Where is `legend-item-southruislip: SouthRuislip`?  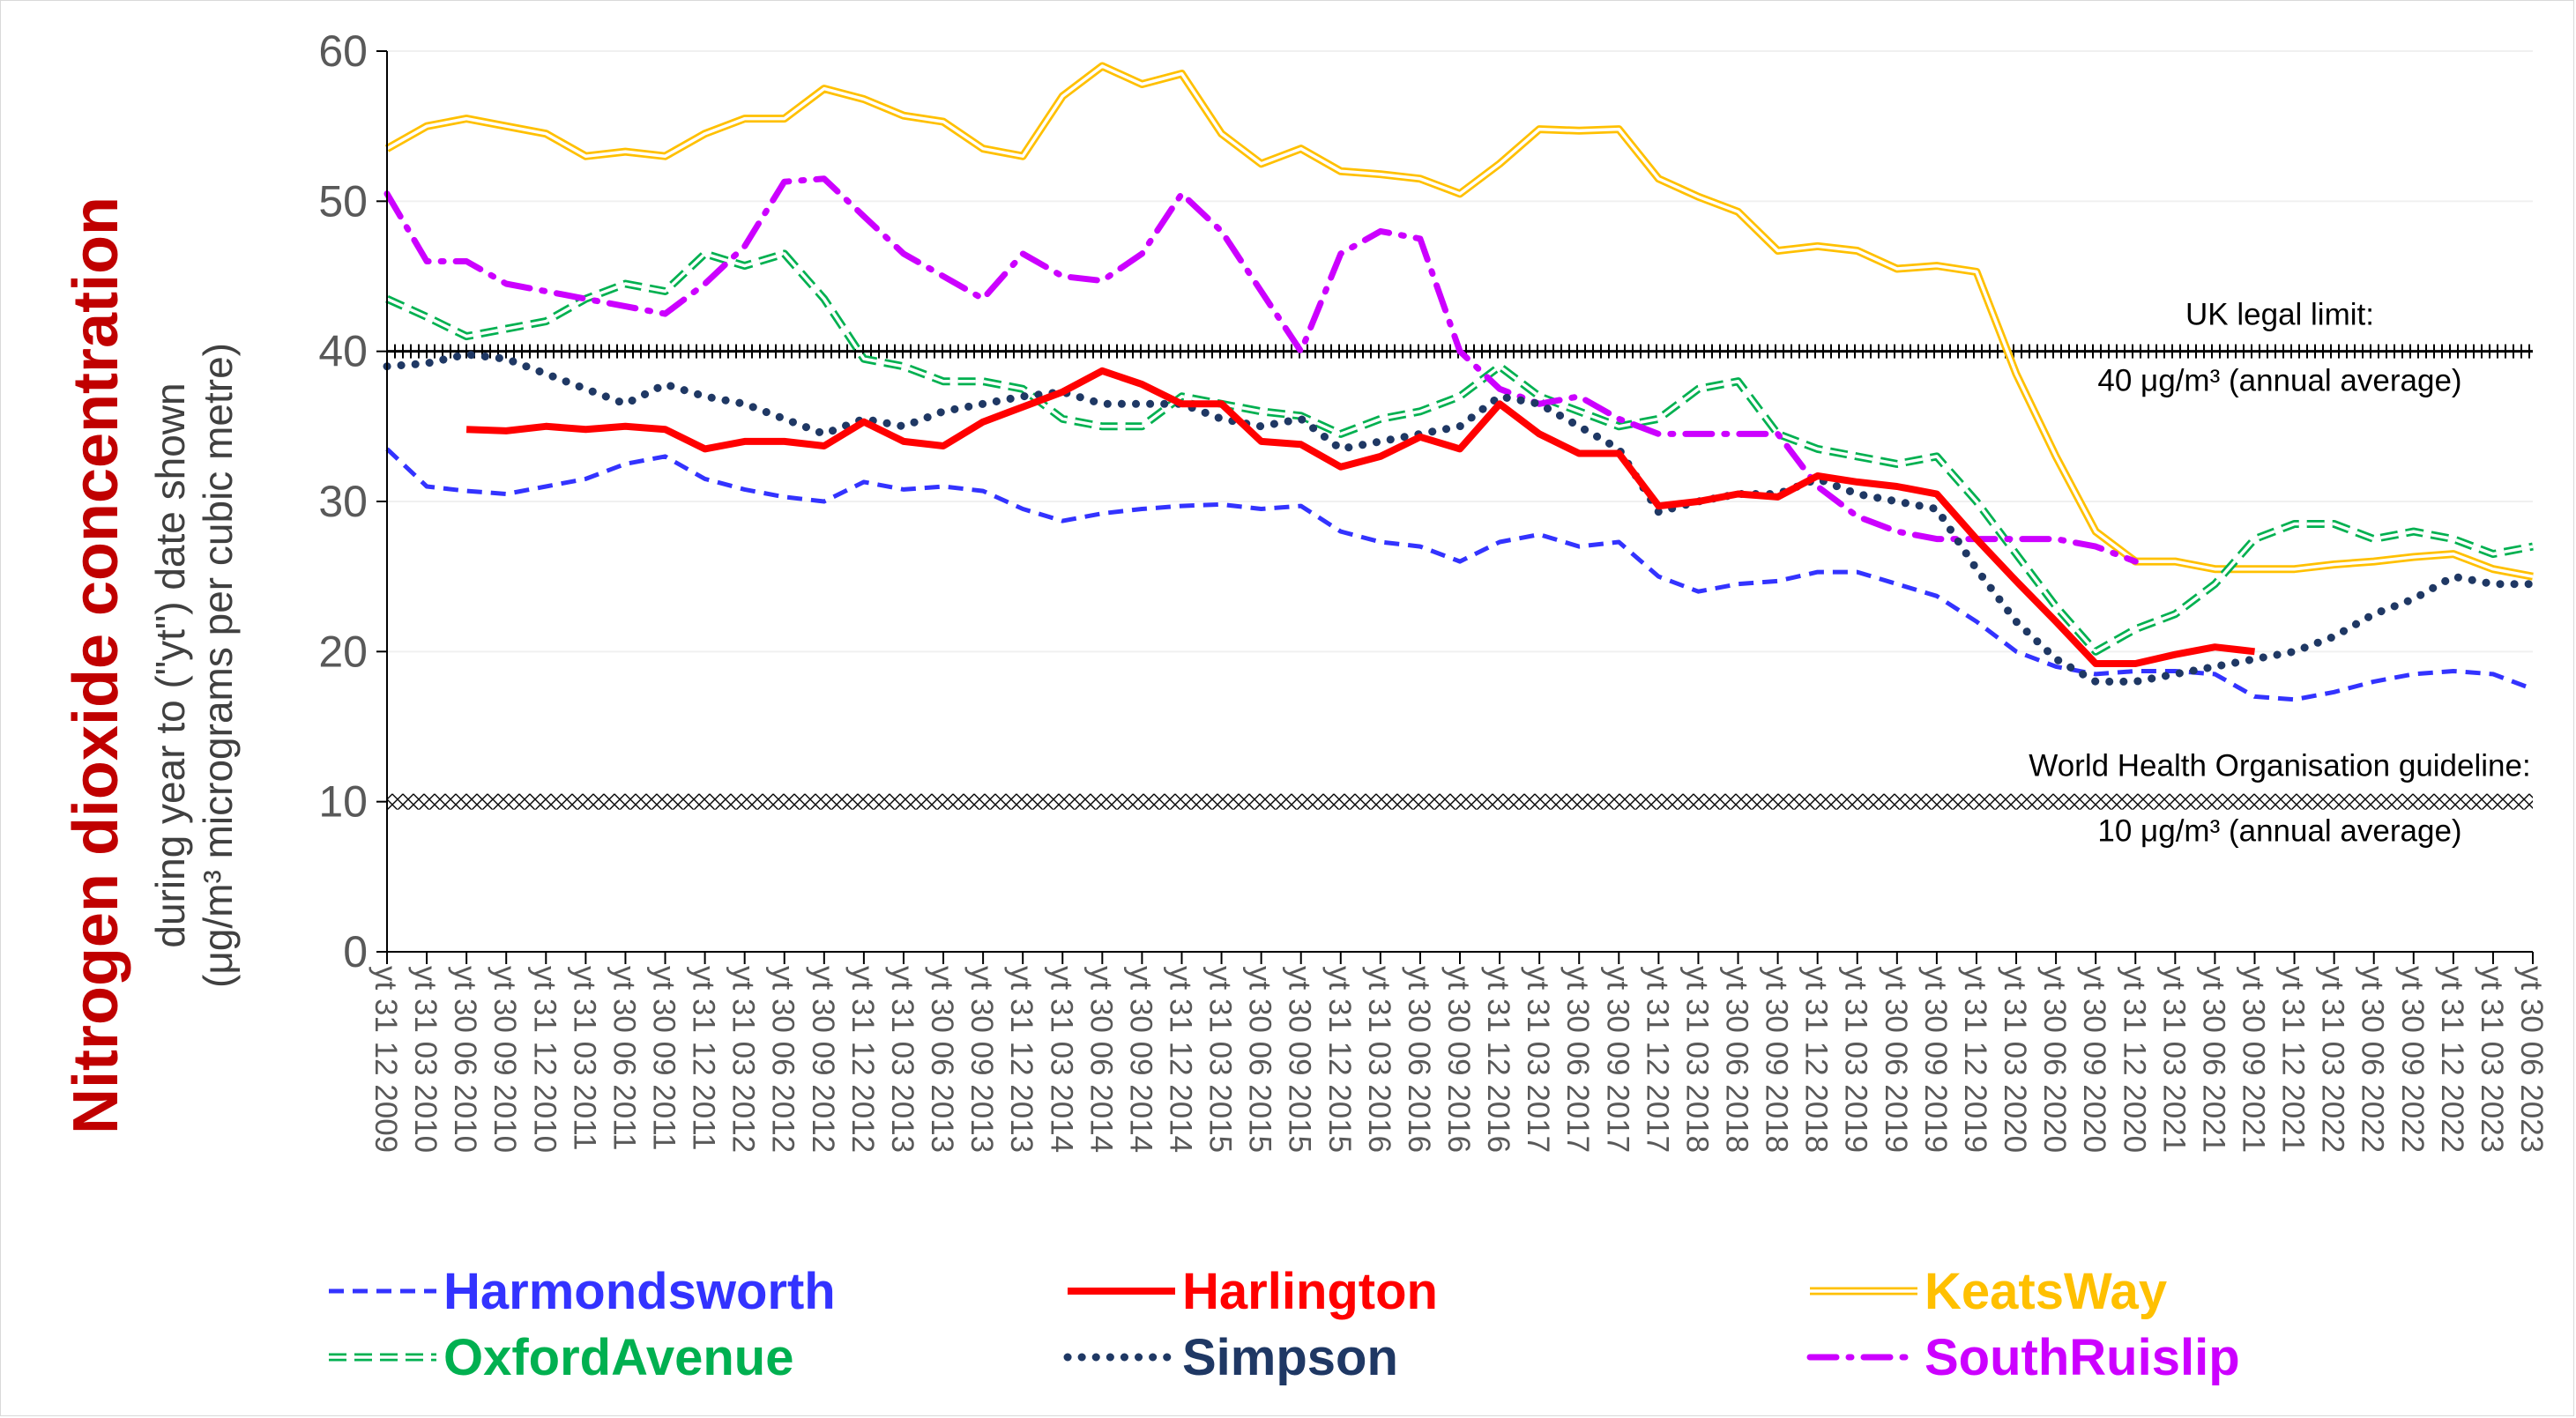
legend-item-southruislip: SouthRuislip is located at coordinates (2023, 1357).